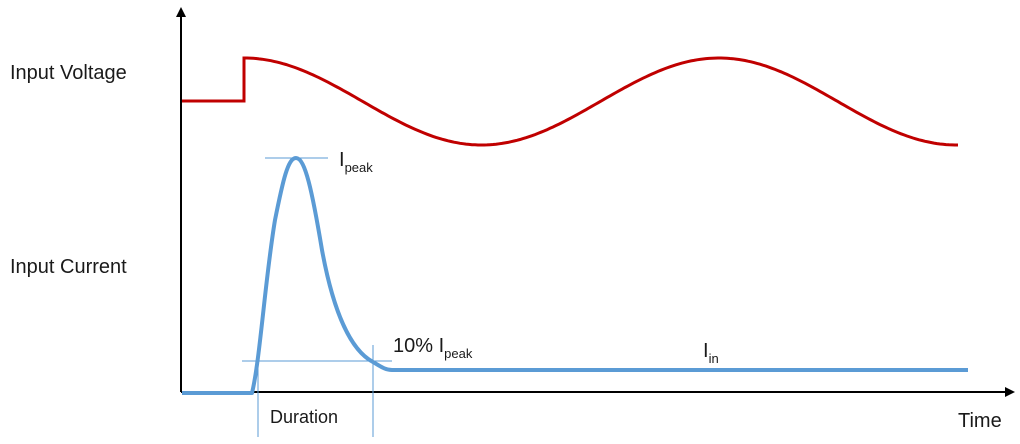 This screenshot has width=1020, height=444. What do you see at coordinates (433, 348) in the screenshot?
I see `ten-percent-peak-label: 10% Ipeak` at bounding box center [433, 348].